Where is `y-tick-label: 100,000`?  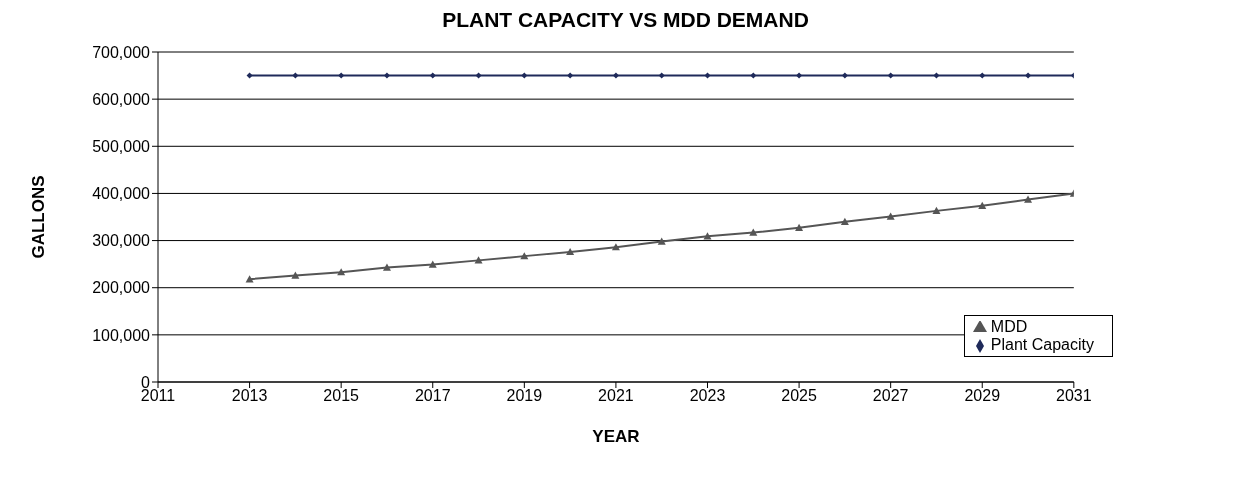
y-tick-label: 100,000 is located at coordinates (121, 335).